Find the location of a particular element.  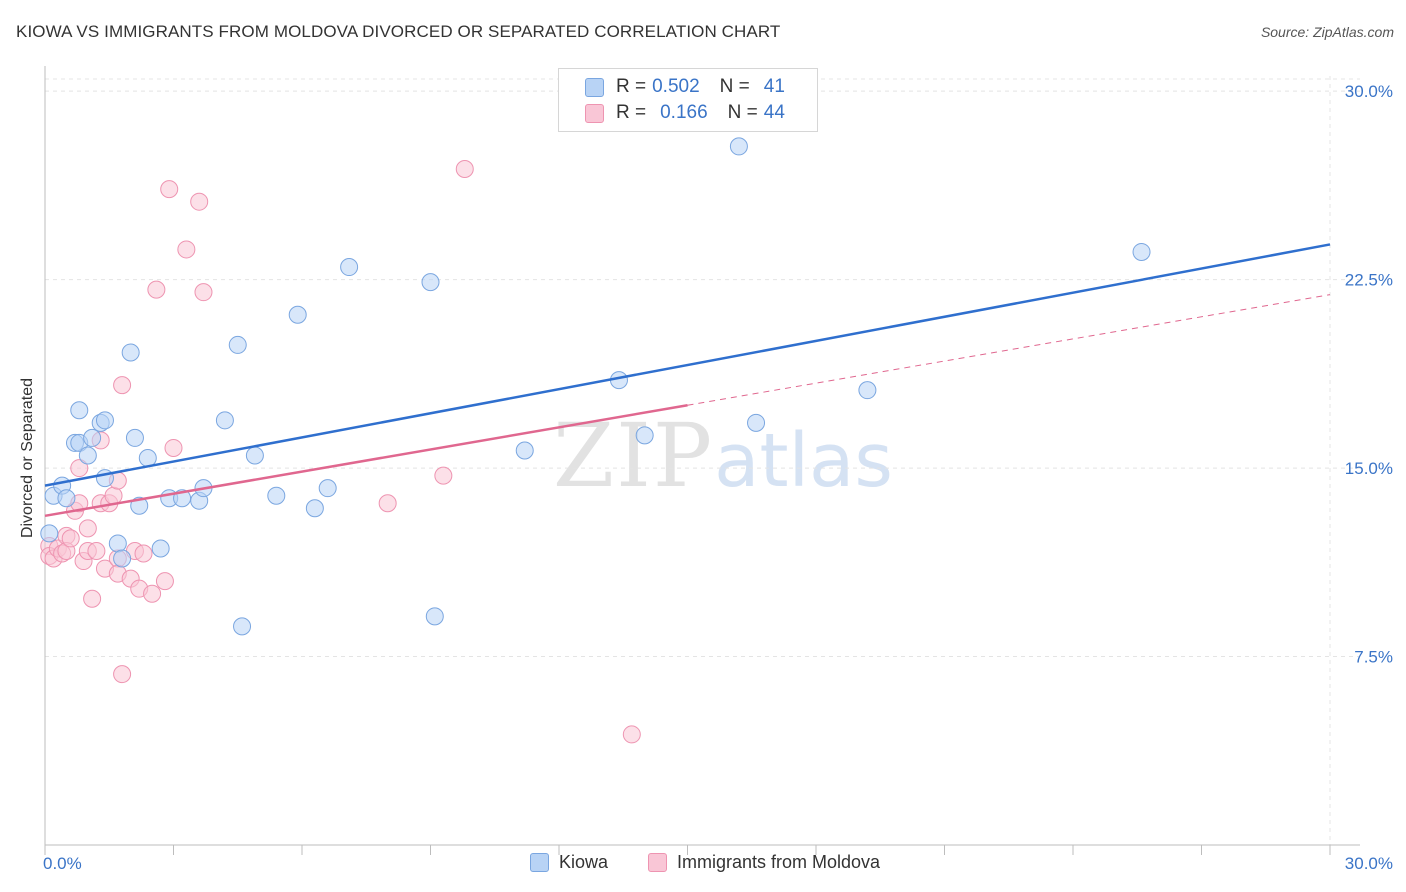

kiowa-r-label: R = is located at coordinates (631, 86).